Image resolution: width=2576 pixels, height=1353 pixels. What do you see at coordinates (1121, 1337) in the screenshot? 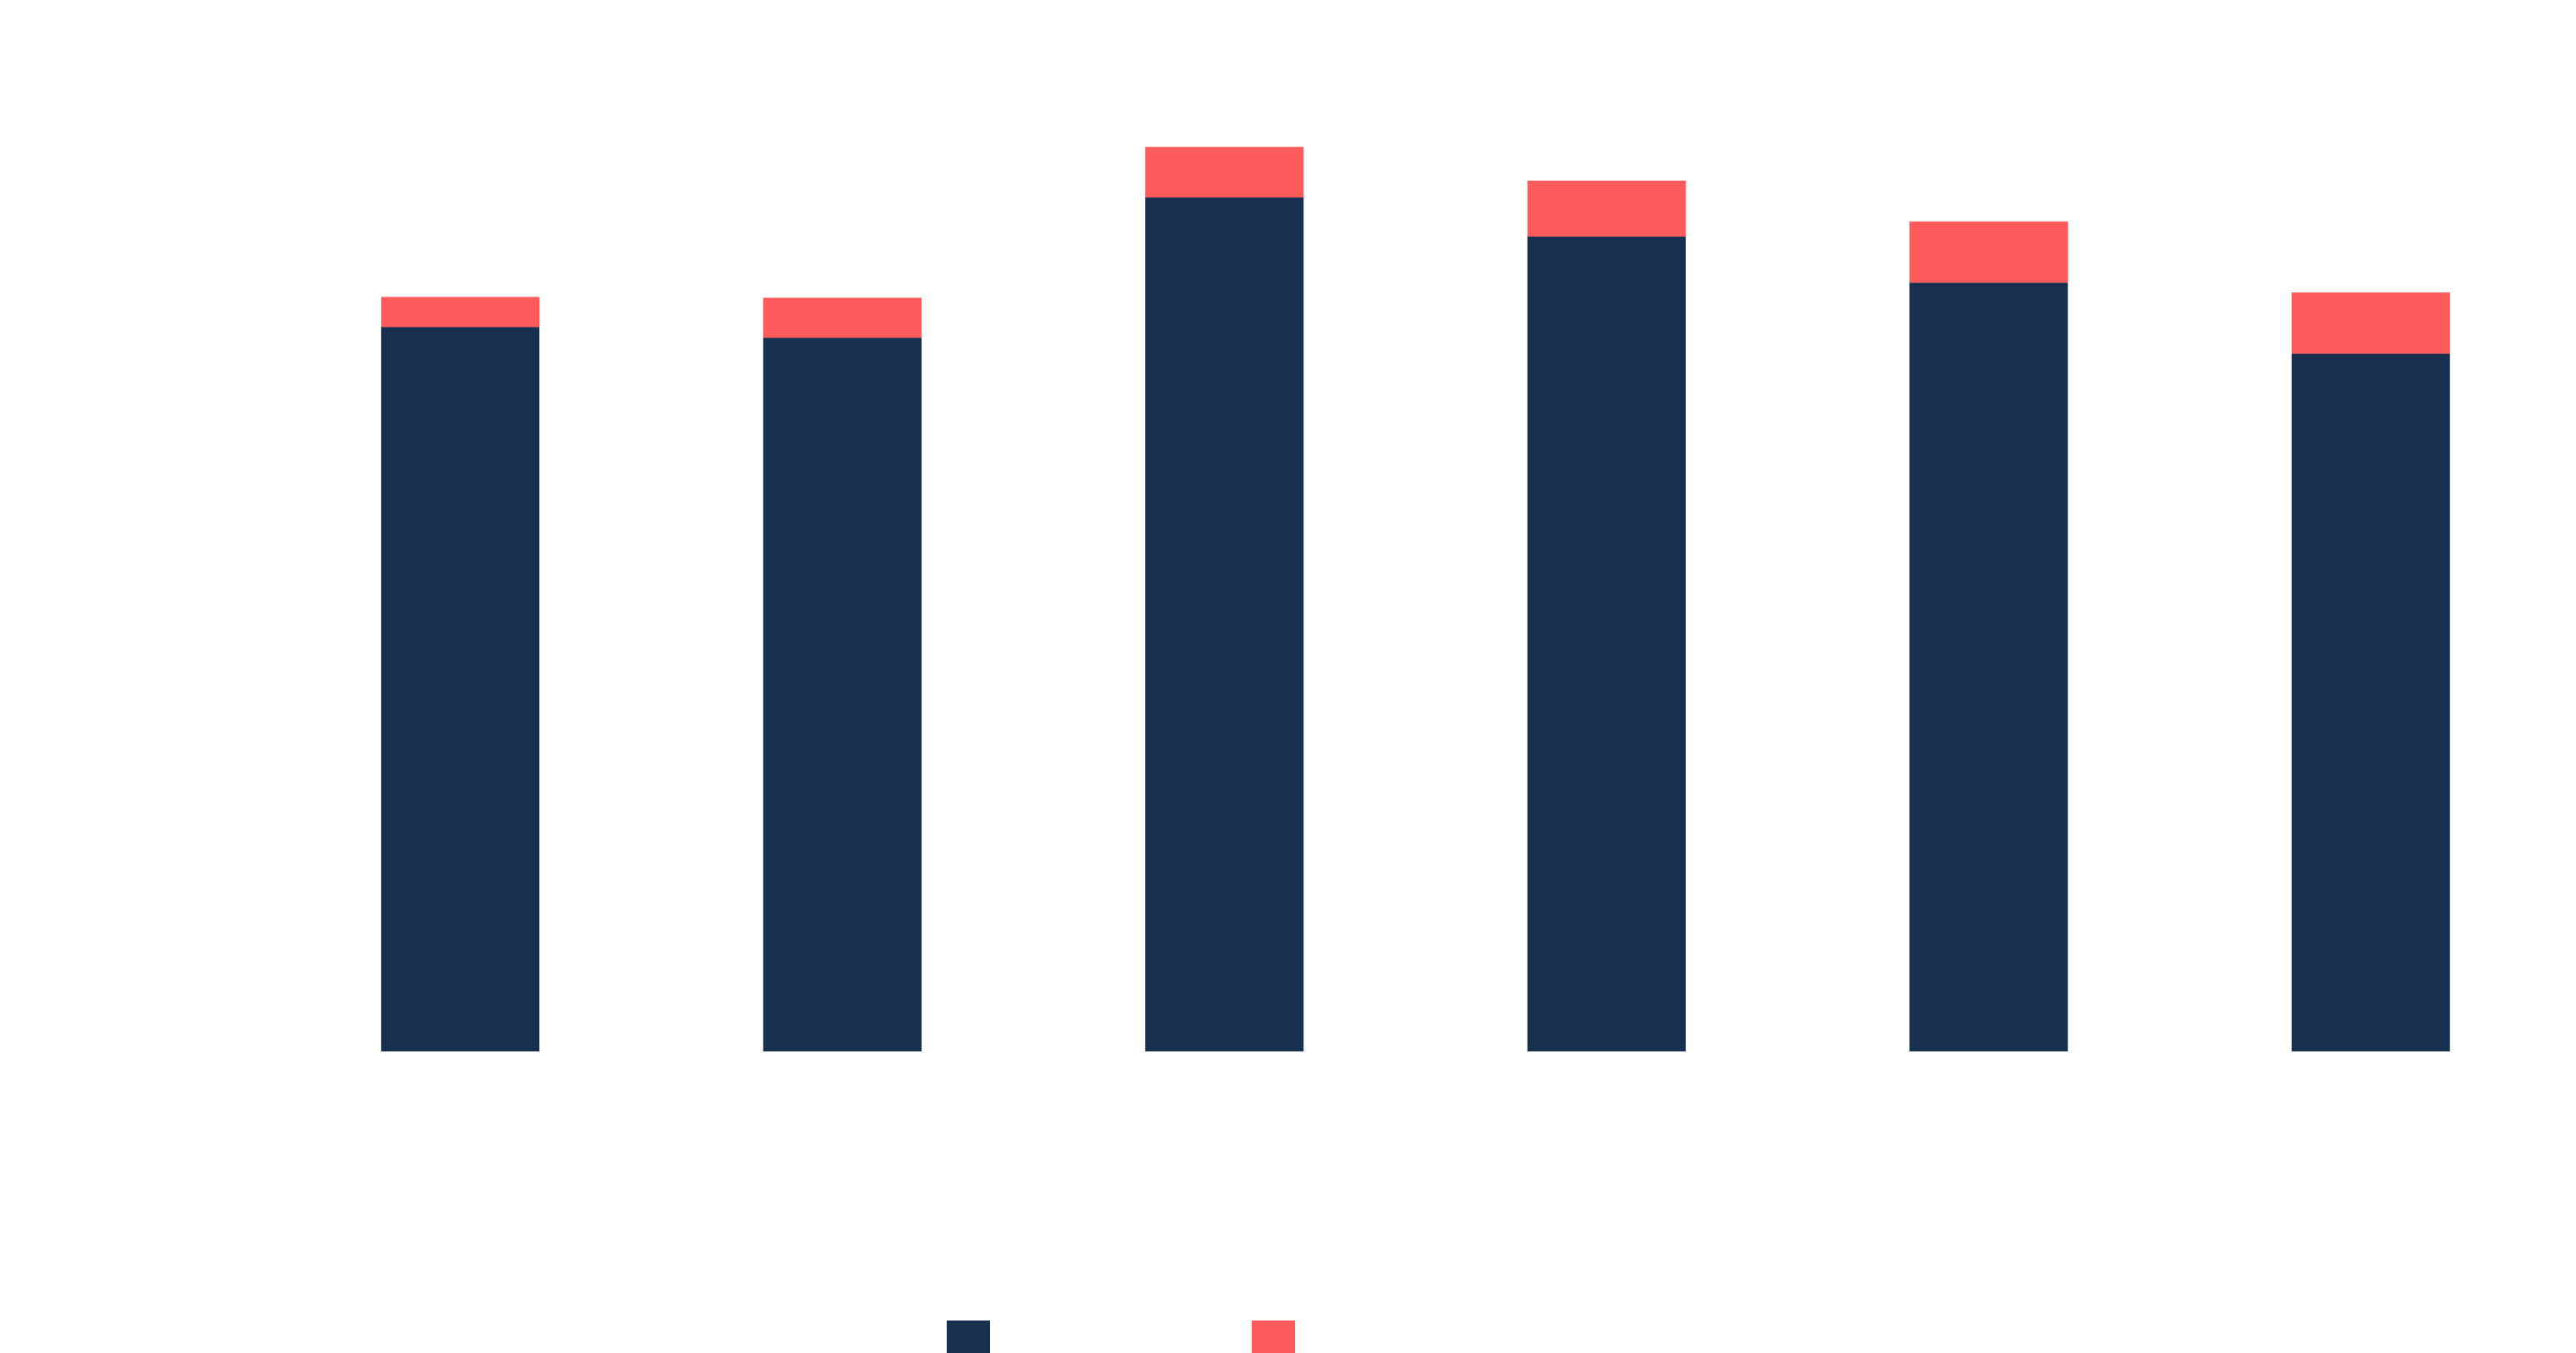
I see `legend` at bounding box center [1121, 1337].